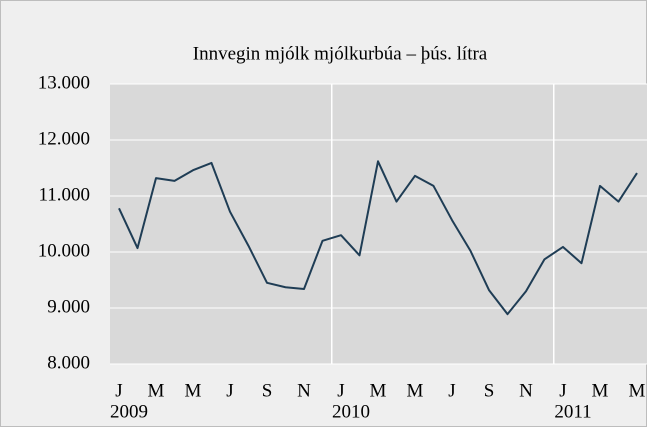  I want to click on y-tick-label: 10.000, so click(64, 250).